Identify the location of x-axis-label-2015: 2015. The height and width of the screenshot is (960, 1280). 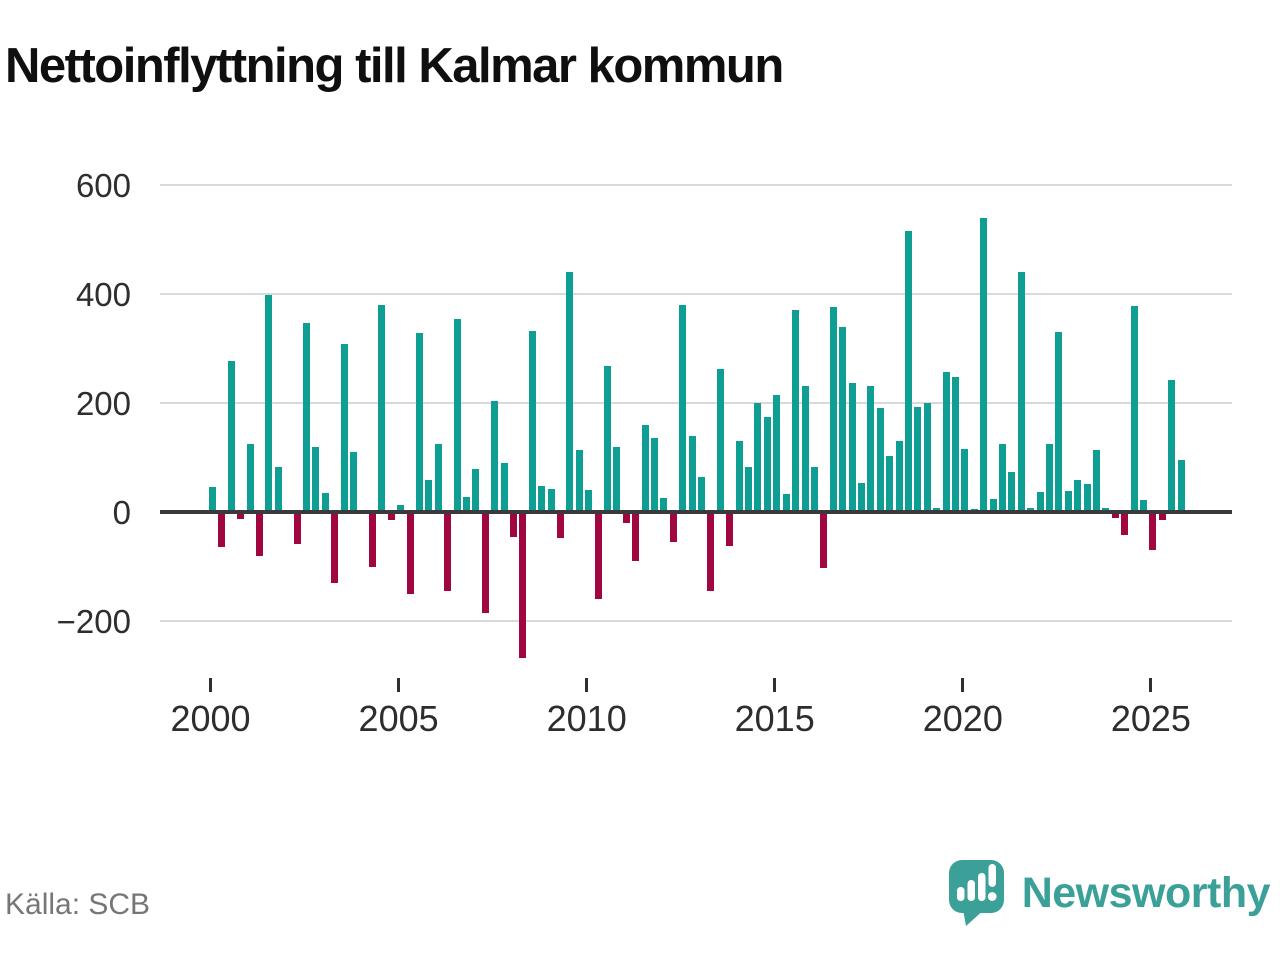
(774, 718).